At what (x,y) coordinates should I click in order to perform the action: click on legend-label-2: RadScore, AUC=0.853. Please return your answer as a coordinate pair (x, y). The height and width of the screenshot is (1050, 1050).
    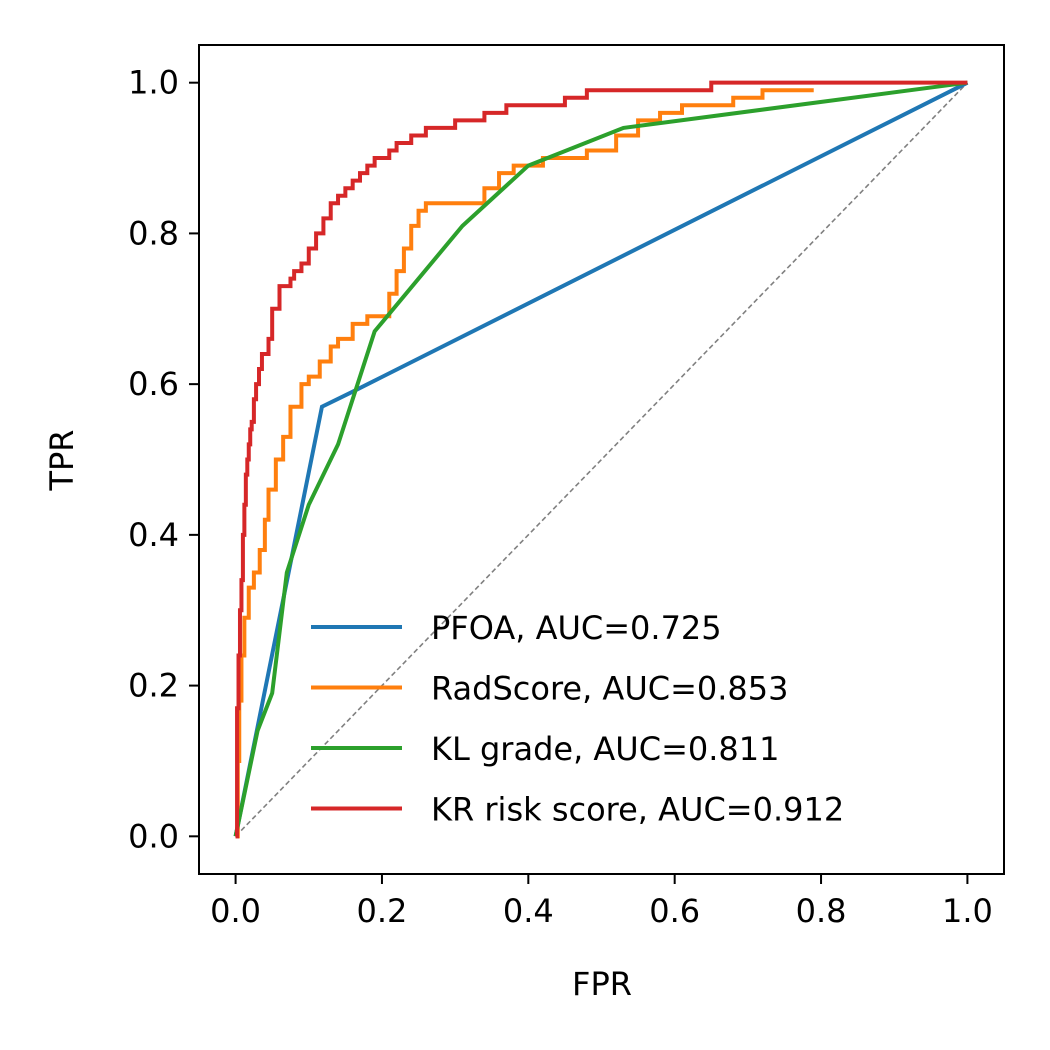
    Looking at the image, I should click on (610, 689).